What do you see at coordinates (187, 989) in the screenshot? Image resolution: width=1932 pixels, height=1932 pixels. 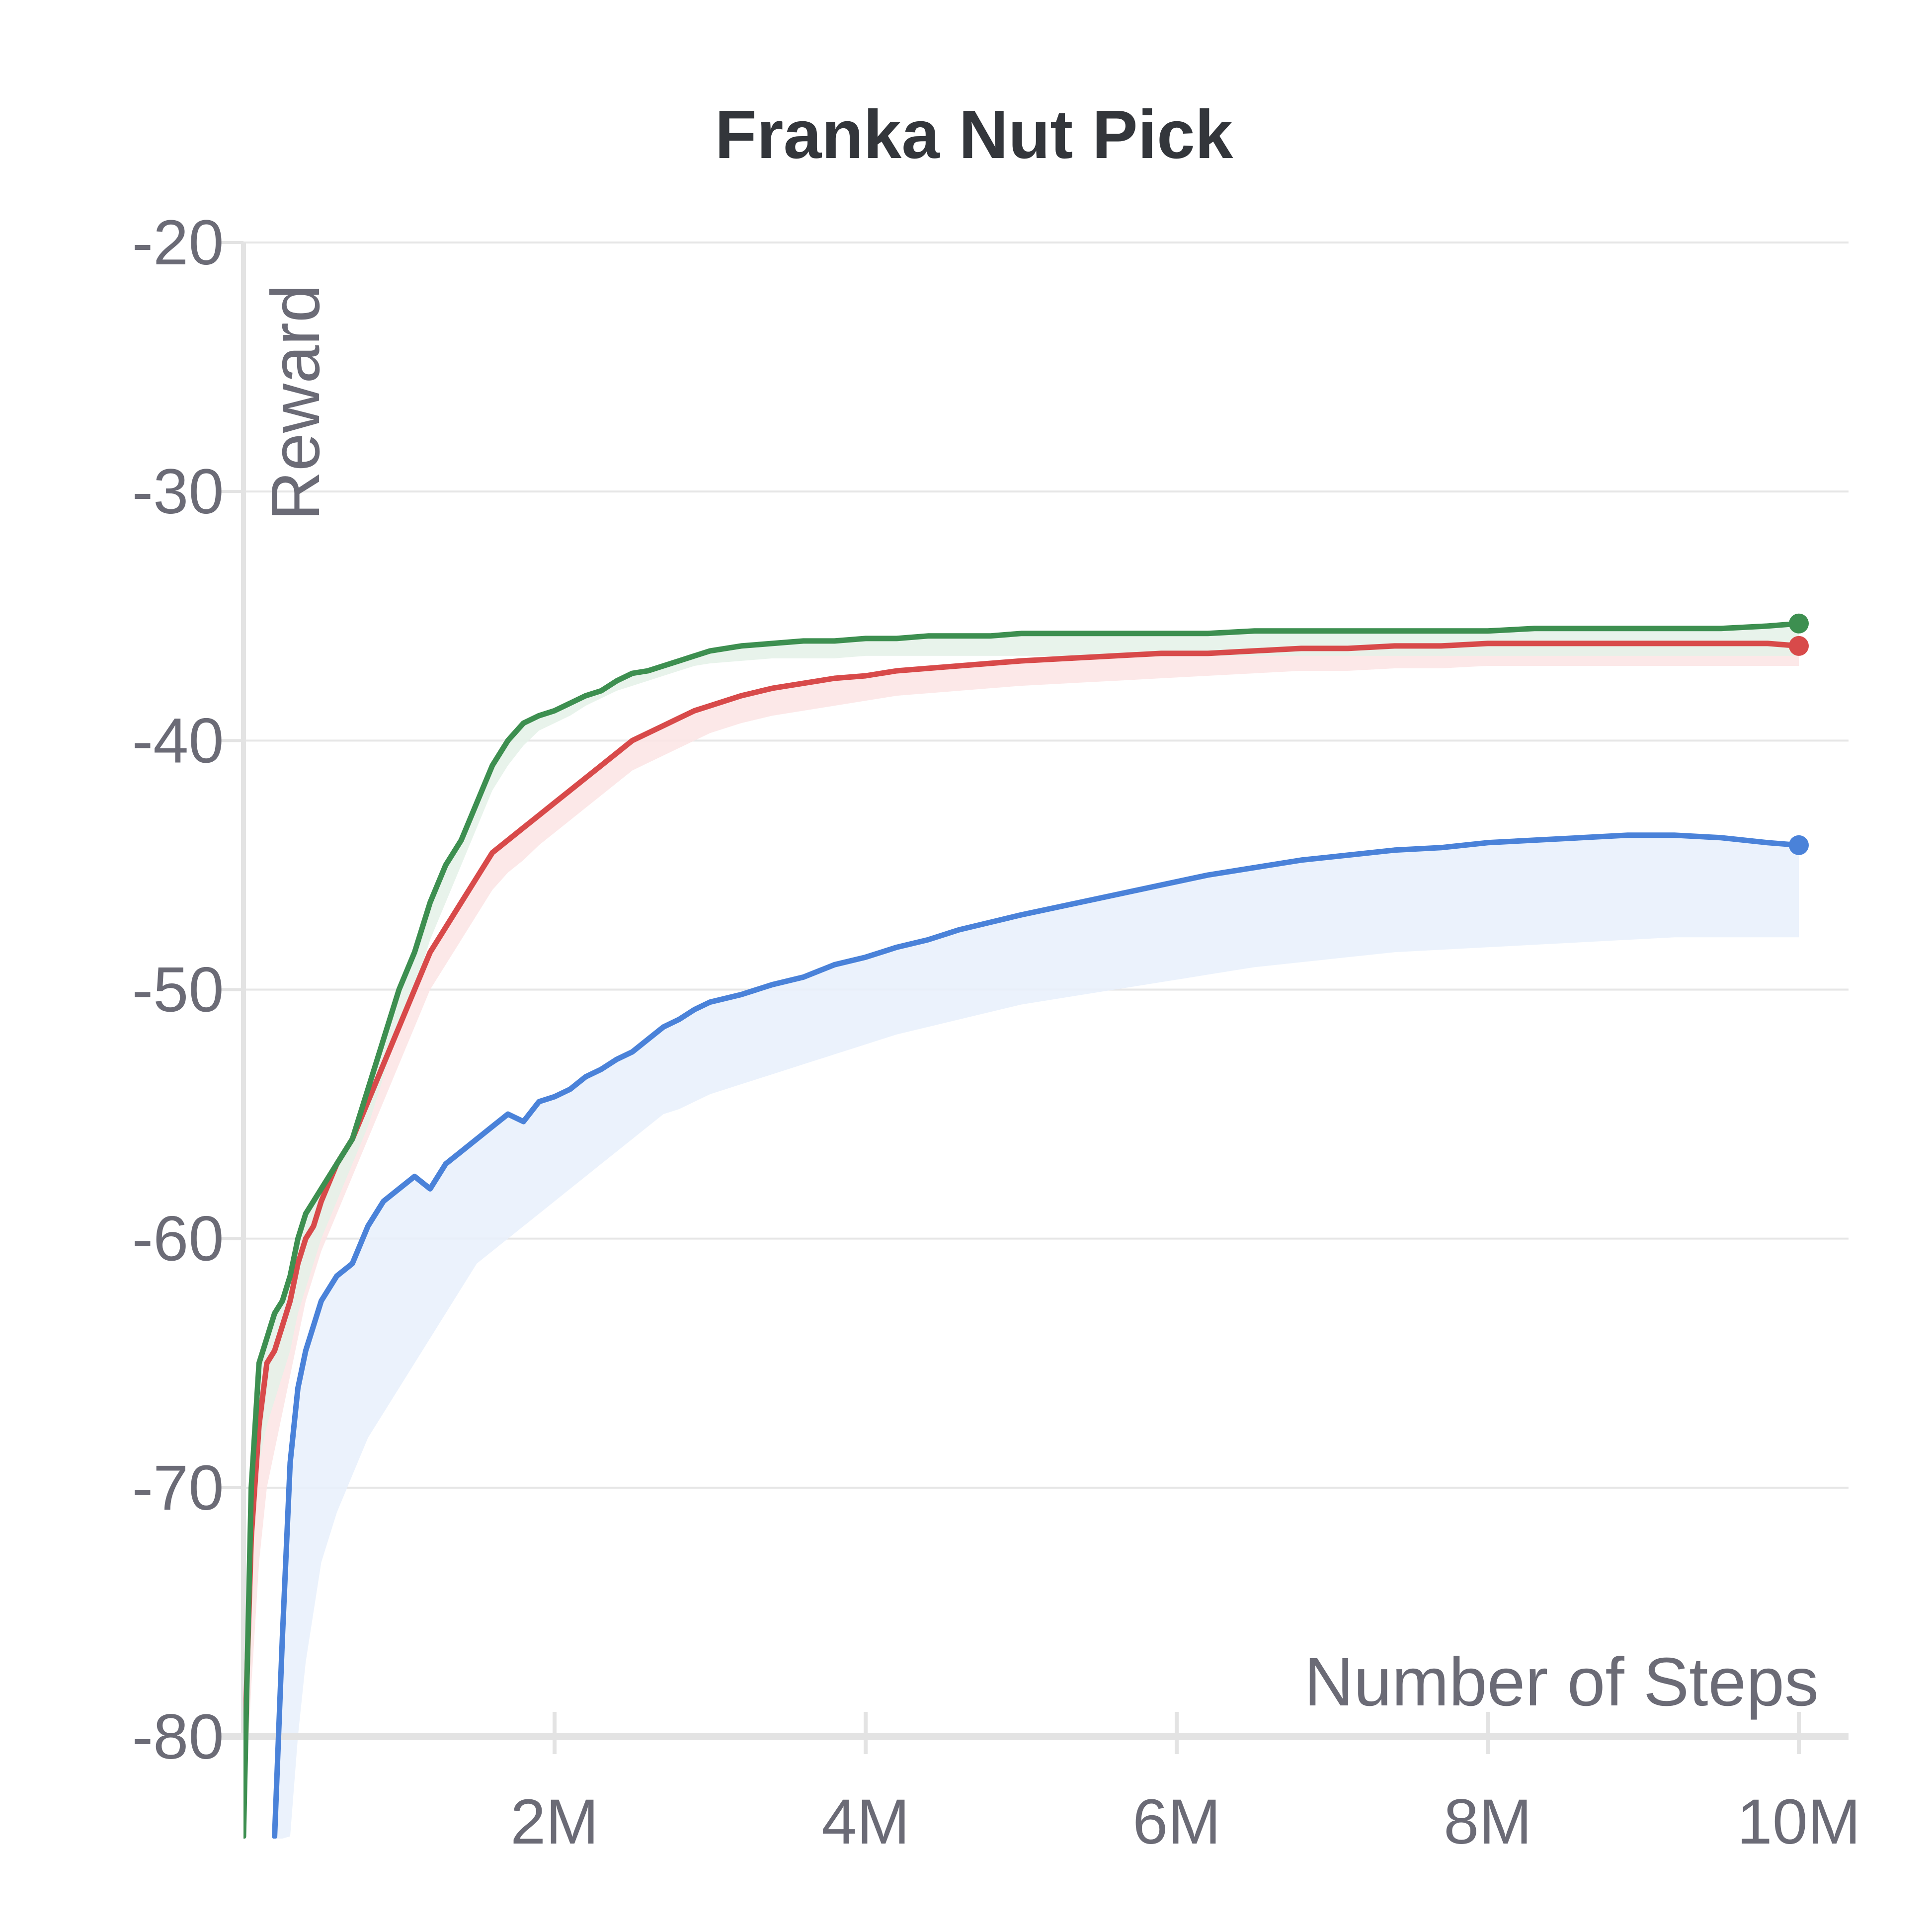 I see `y-axis-ticks: -20 -30 -40 -50 -60 -70 -80` at bounding box center [187, 989].